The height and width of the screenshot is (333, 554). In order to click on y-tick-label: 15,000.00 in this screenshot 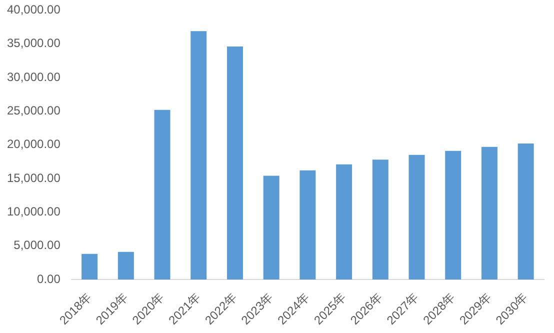, I will do `click(33, 177)`.